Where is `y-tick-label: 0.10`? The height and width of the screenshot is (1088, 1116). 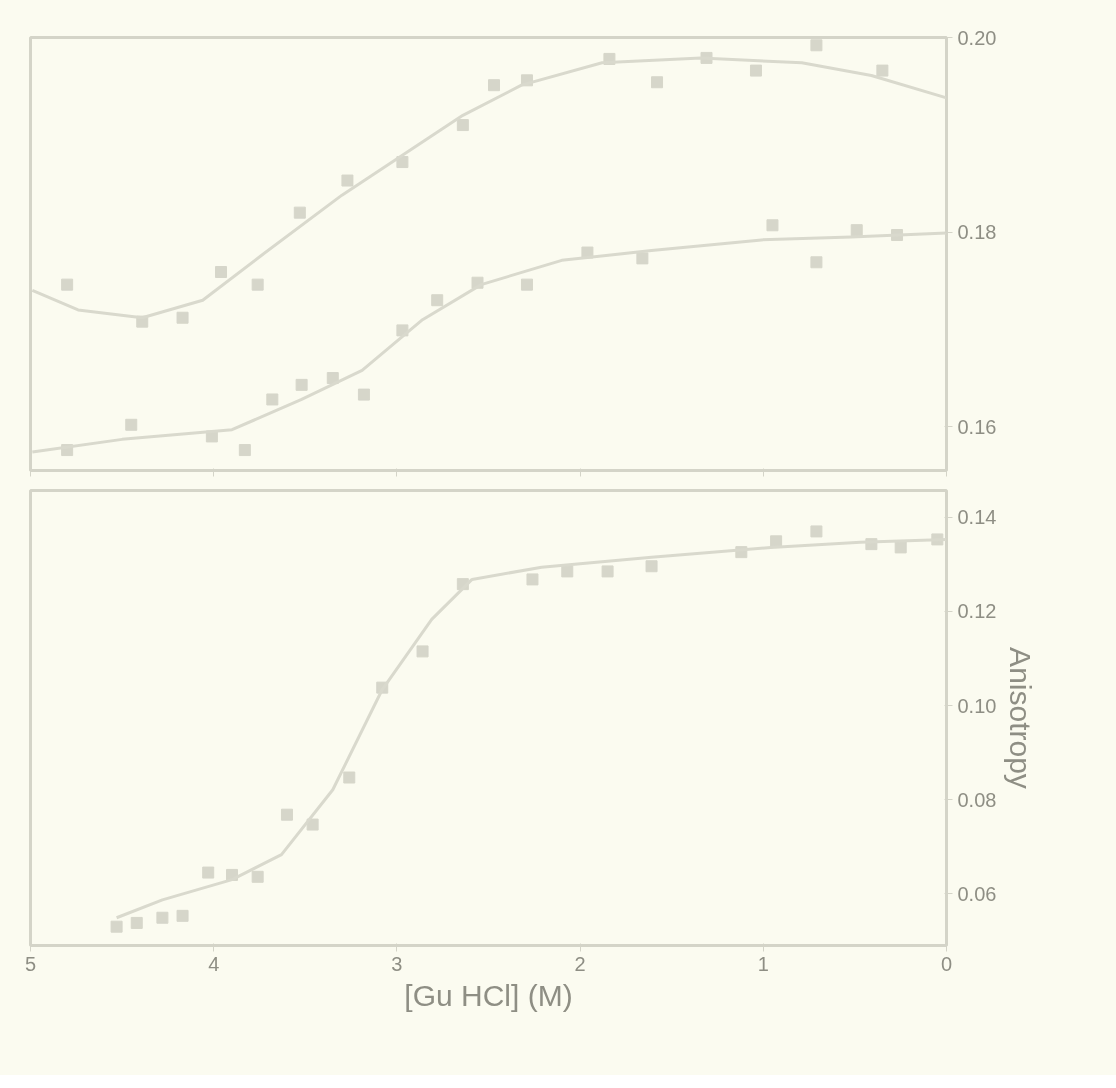 y-tick-label: 0.10 is located at coordinates (977, 705).